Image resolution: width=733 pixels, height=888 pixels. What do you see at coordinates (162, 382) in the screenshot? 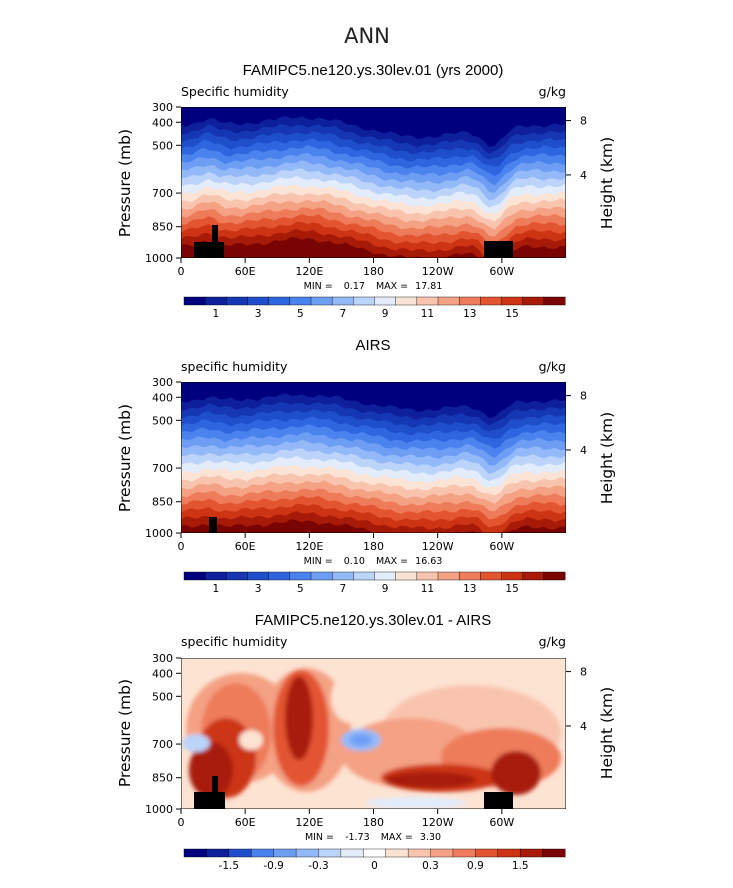
I see `y-tick-label: 300` at bounding box center [162, 382].